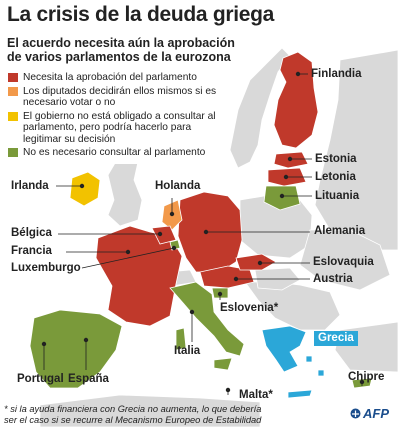 This screenshot has width=400, height=427. I want to click on greece-shape, so click(284, 349).